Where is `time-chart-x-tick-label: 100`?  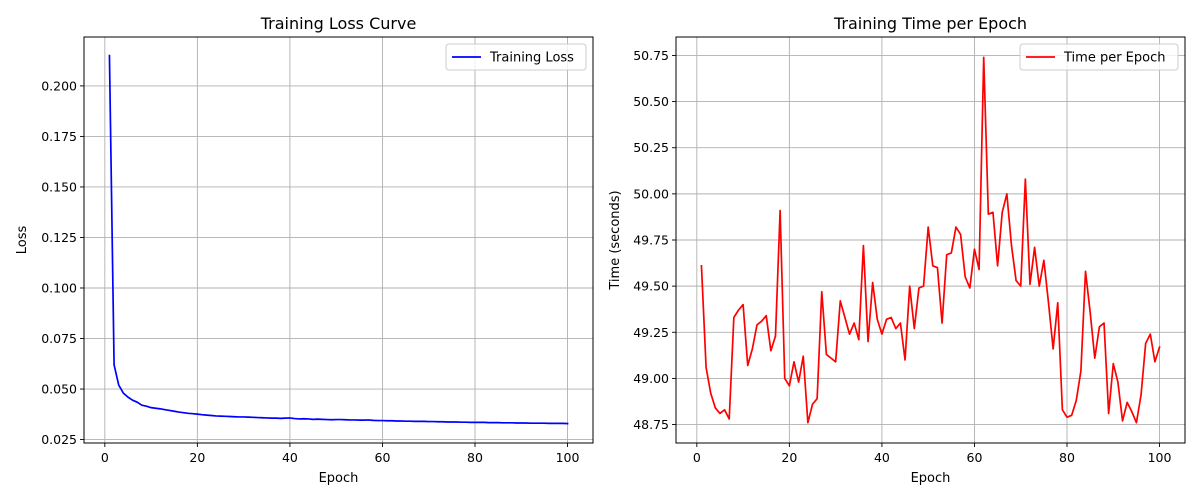
time-chart-x-tick-label: 100 is located at coordinates (1160, 457).